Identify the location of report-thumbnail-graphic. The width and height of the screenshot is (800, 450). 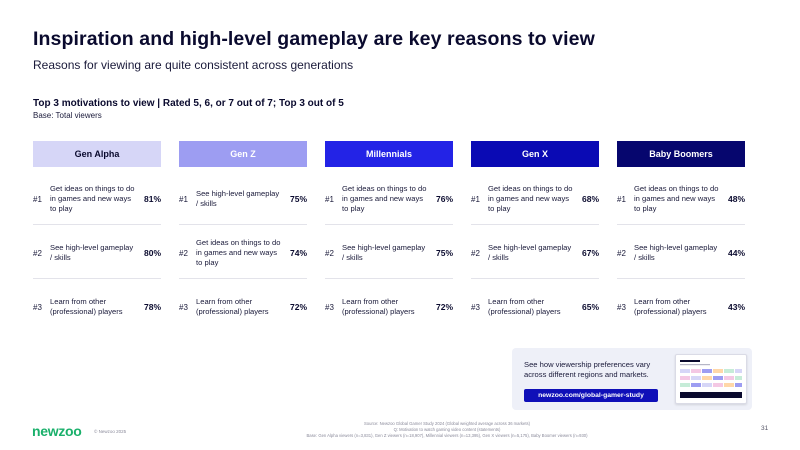
(711, 379).